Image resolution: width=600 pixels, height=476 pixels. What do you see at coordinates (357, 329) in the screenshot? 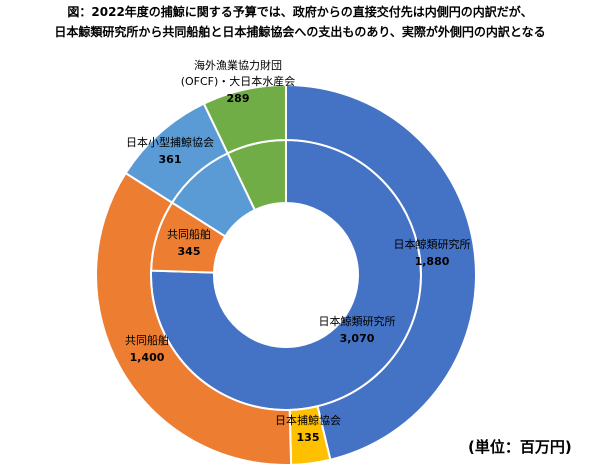
I see `inner-label-0: 日本鯨類研究所 3,070` at bounding box center [357, 329].